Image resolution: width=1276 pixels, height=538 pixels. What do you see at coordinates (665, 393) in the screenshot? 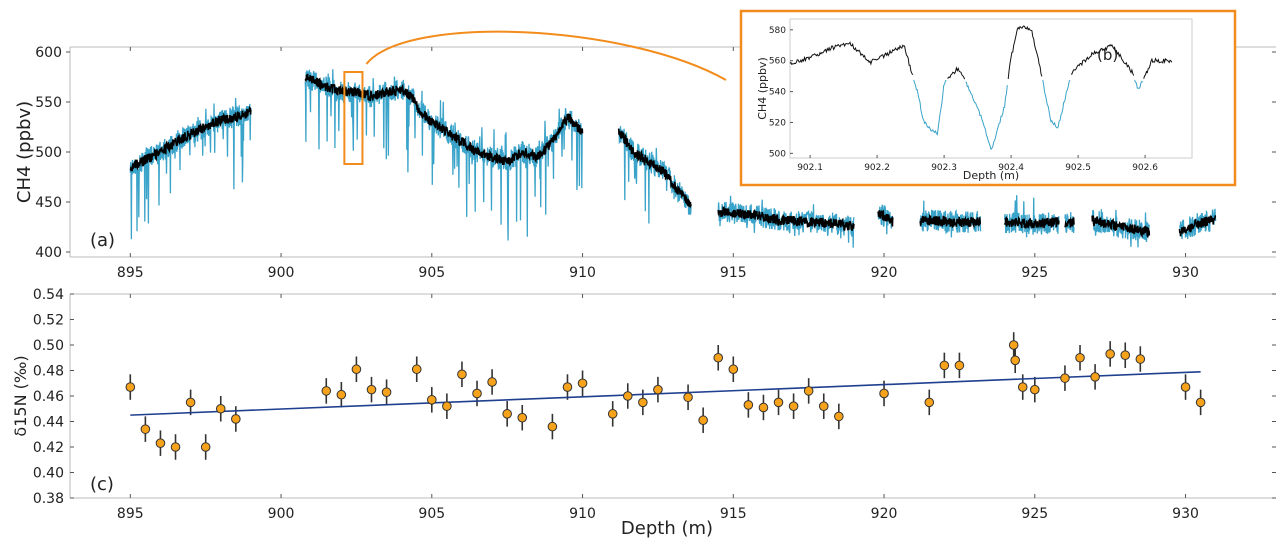
I see `trend-line` at bounding box center [665, 393].